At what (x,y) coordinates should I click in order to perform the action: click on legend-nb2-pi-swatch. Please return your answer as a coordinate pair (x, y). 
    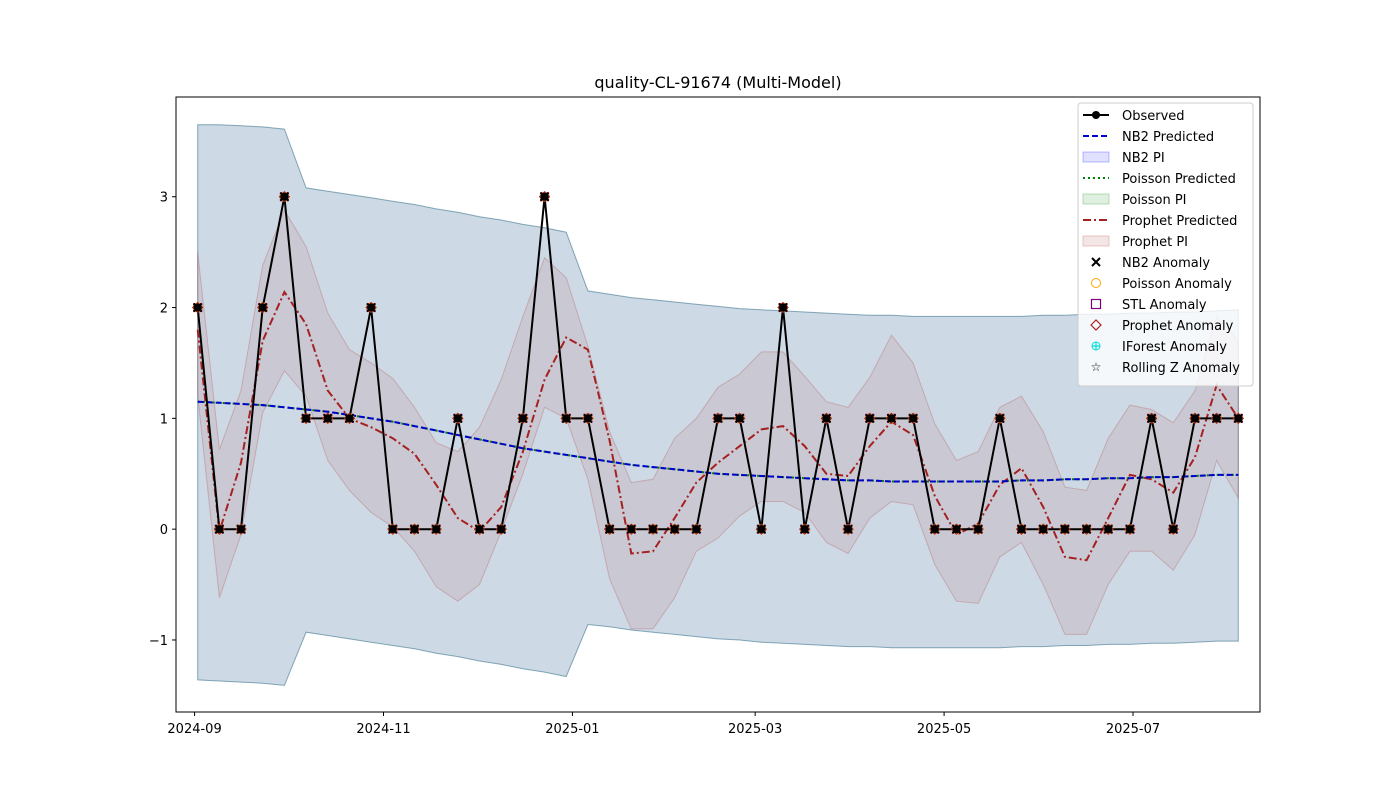
    Looking at the image, I should click on (1096, 157).